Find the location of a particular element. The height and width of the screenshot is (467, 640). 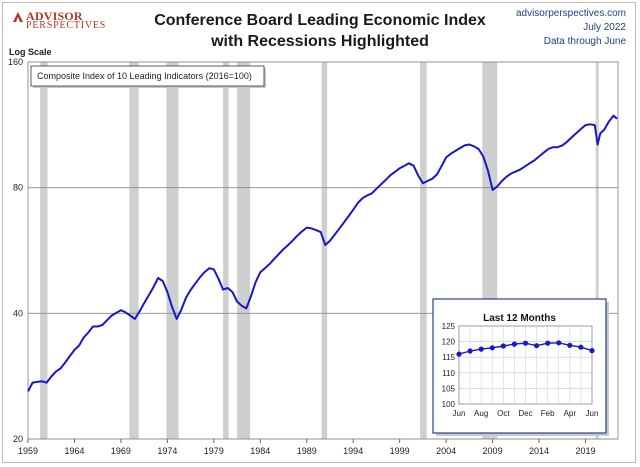

inset-y-tick-label: 125 is located at coordinates (449, 326).